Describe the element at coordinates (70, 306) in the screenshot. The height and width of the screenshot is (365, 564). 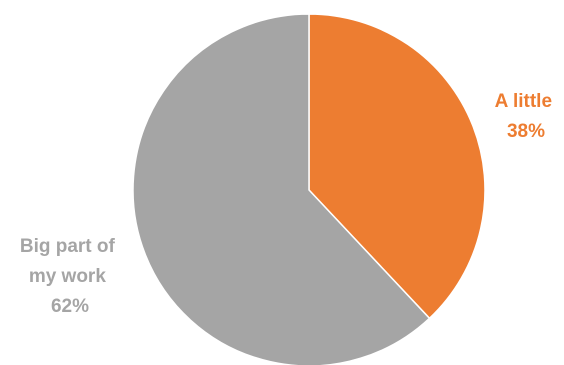
I see `slice-label-big-part-value: 62%` at that location.